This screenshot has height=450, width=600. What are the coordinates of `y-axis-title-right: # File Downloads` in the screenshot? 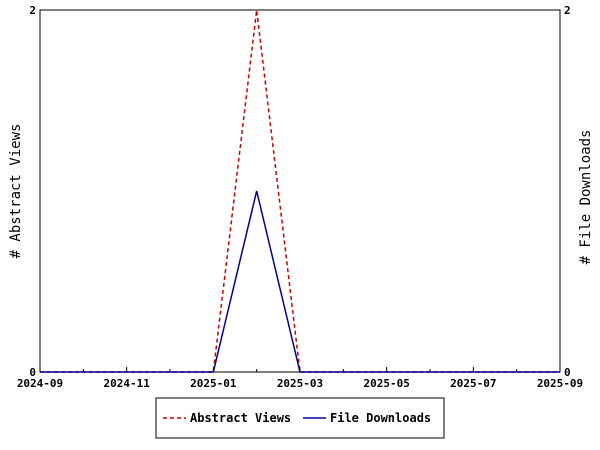 It's located at (586, 197).